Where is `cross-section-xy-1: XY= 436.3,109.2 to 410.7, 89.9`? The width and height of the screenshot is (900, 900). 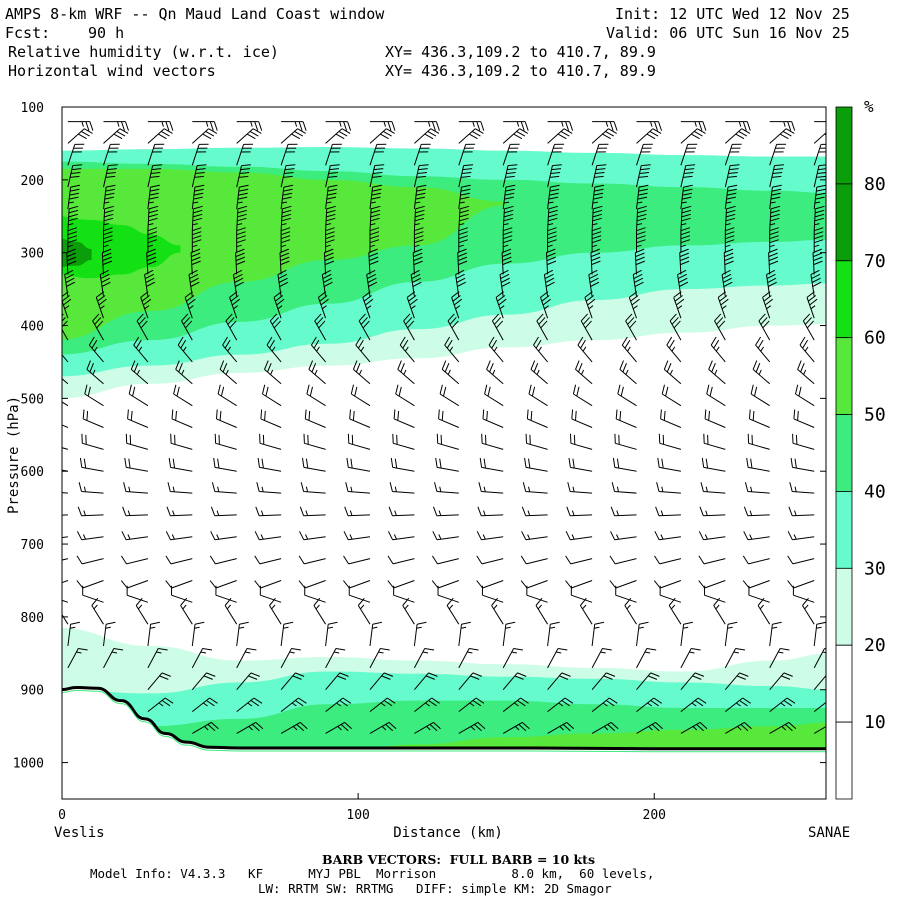 cross-section-xy-1: XY= 436.3,109.2 to 410.7, 89.9 is located at coordinates (520, 52).